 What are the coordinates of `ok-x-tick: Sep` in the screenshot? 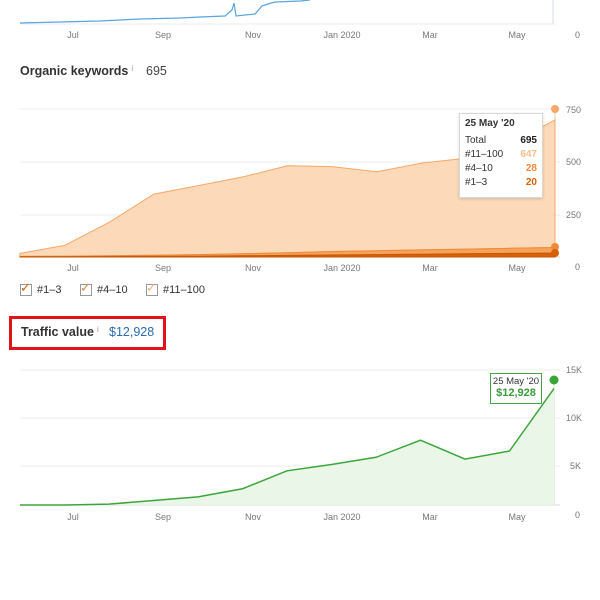 It's located at (163, 268).